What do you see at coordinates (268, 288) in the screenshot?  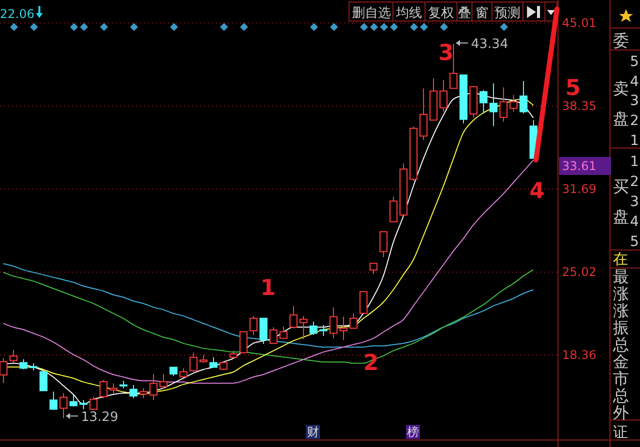 I see `annotation: 1` at bounding box center [268, 288].